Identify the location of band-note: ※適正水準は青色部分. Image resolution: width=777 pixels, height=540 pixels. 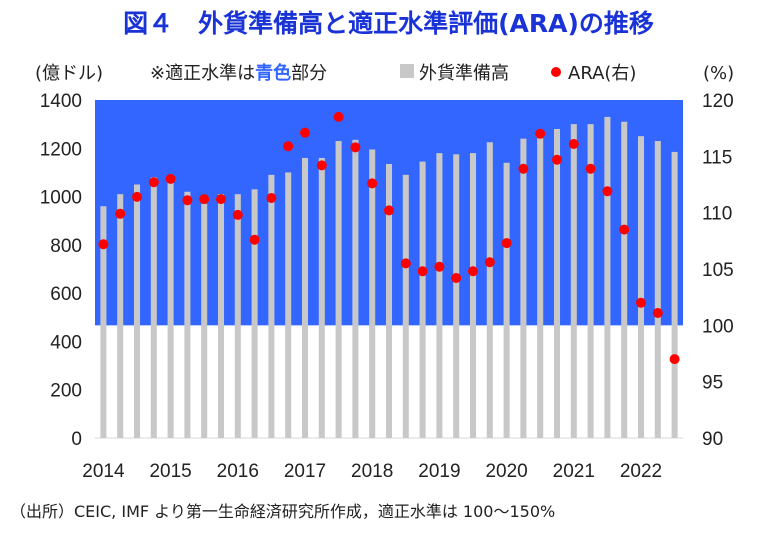
(238, 73).